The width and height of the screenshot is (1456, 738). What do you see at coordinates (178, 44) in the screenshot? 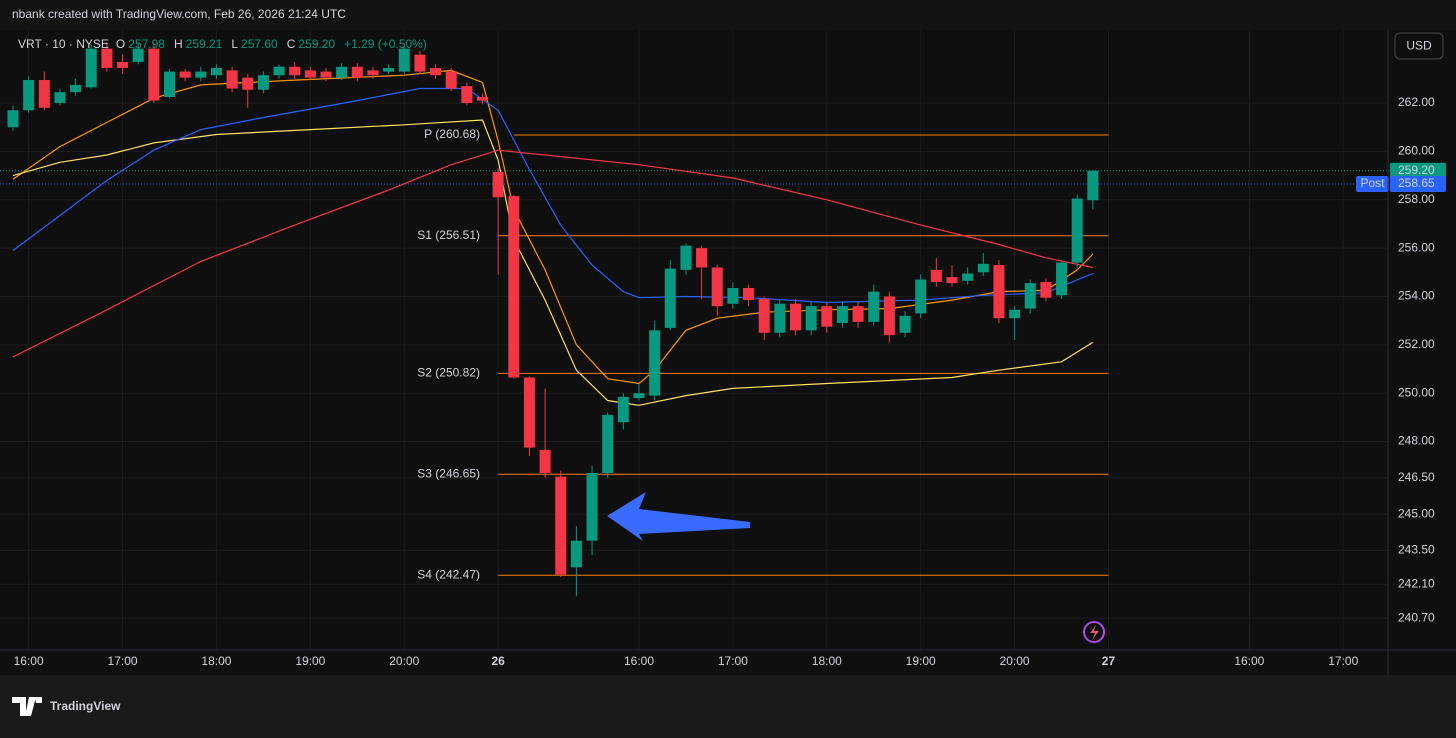
I see `legend-key: H` at bounding box center [178, 44].